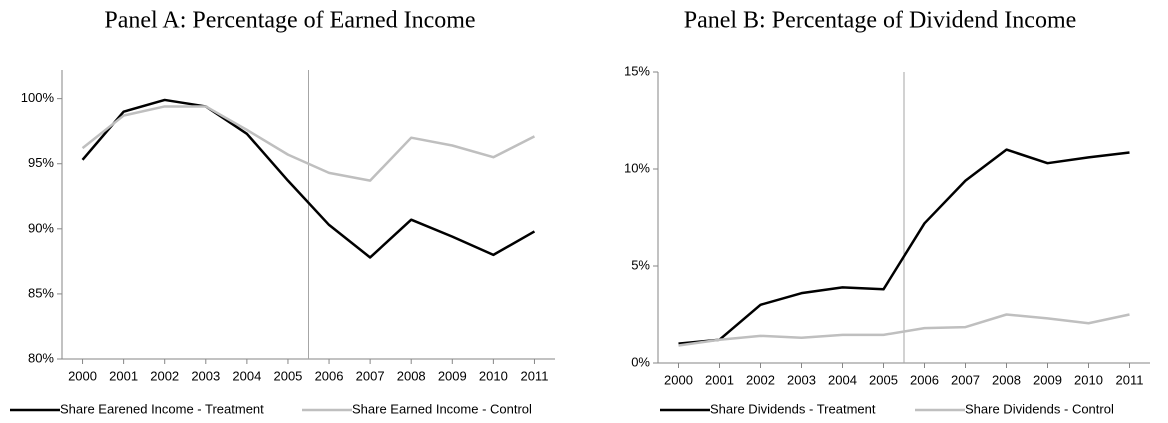  What do you see at coordinates (640, 264) in the screenshot?
I see `y-tick-label: 5%` at bounding box center [640, 264].